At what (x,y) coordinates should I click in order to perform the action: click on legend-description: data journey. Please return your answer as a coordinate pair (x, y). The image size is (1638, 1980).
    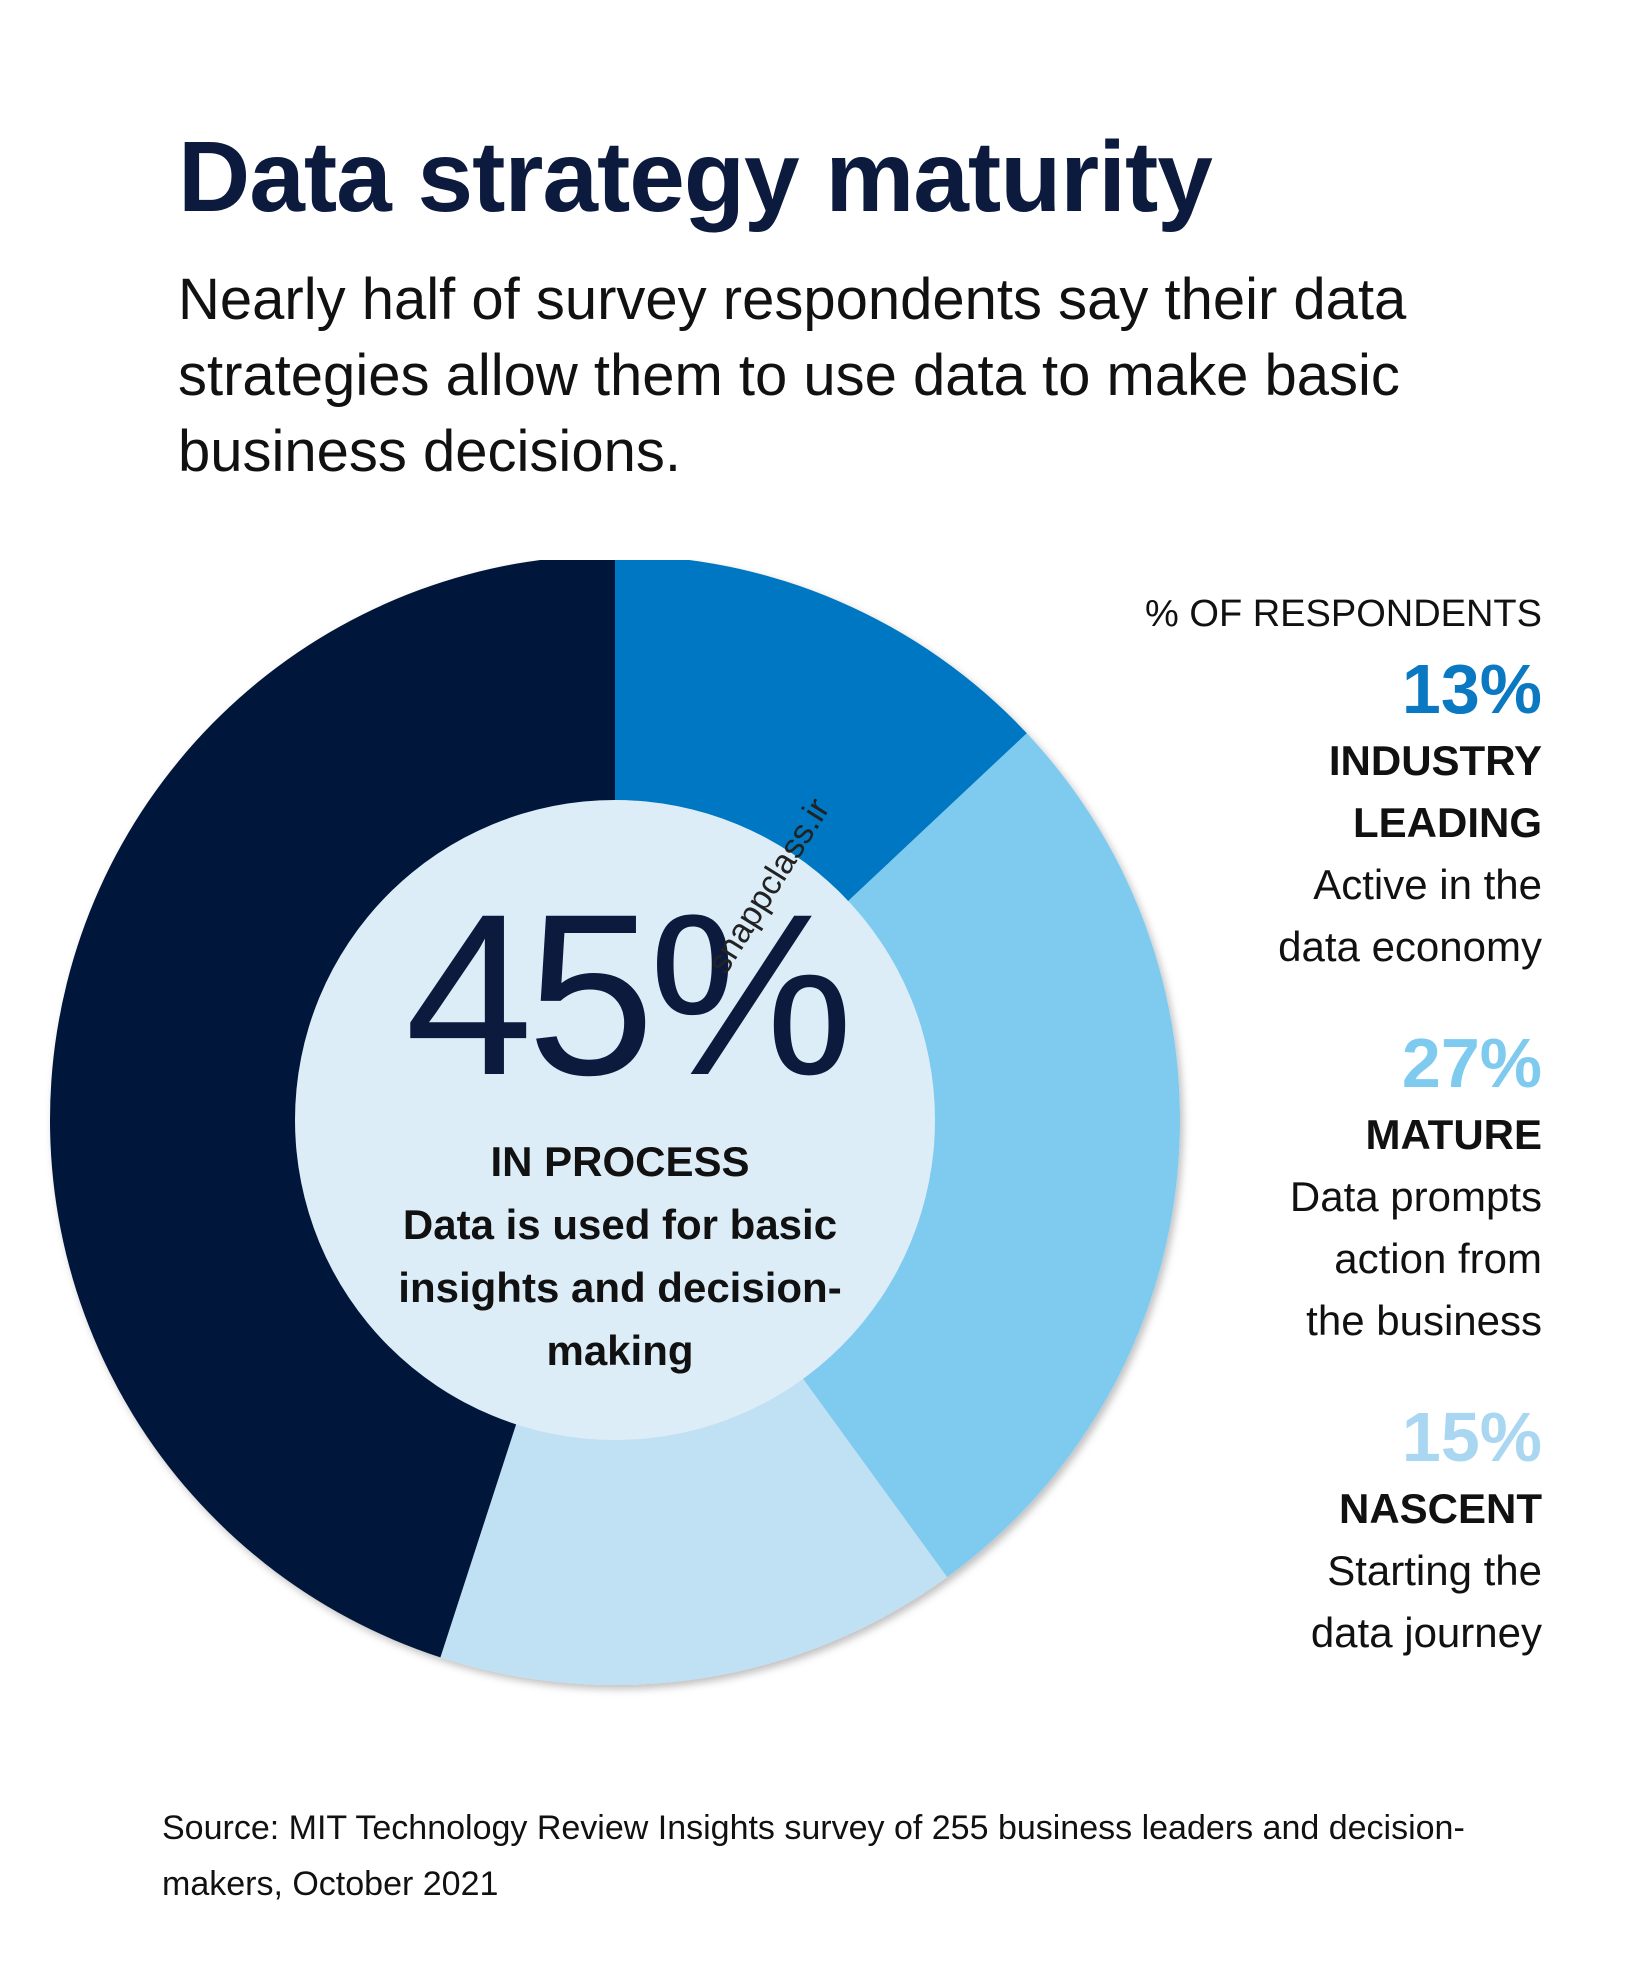
    Looking at the image, I should click on (1426, 1632).